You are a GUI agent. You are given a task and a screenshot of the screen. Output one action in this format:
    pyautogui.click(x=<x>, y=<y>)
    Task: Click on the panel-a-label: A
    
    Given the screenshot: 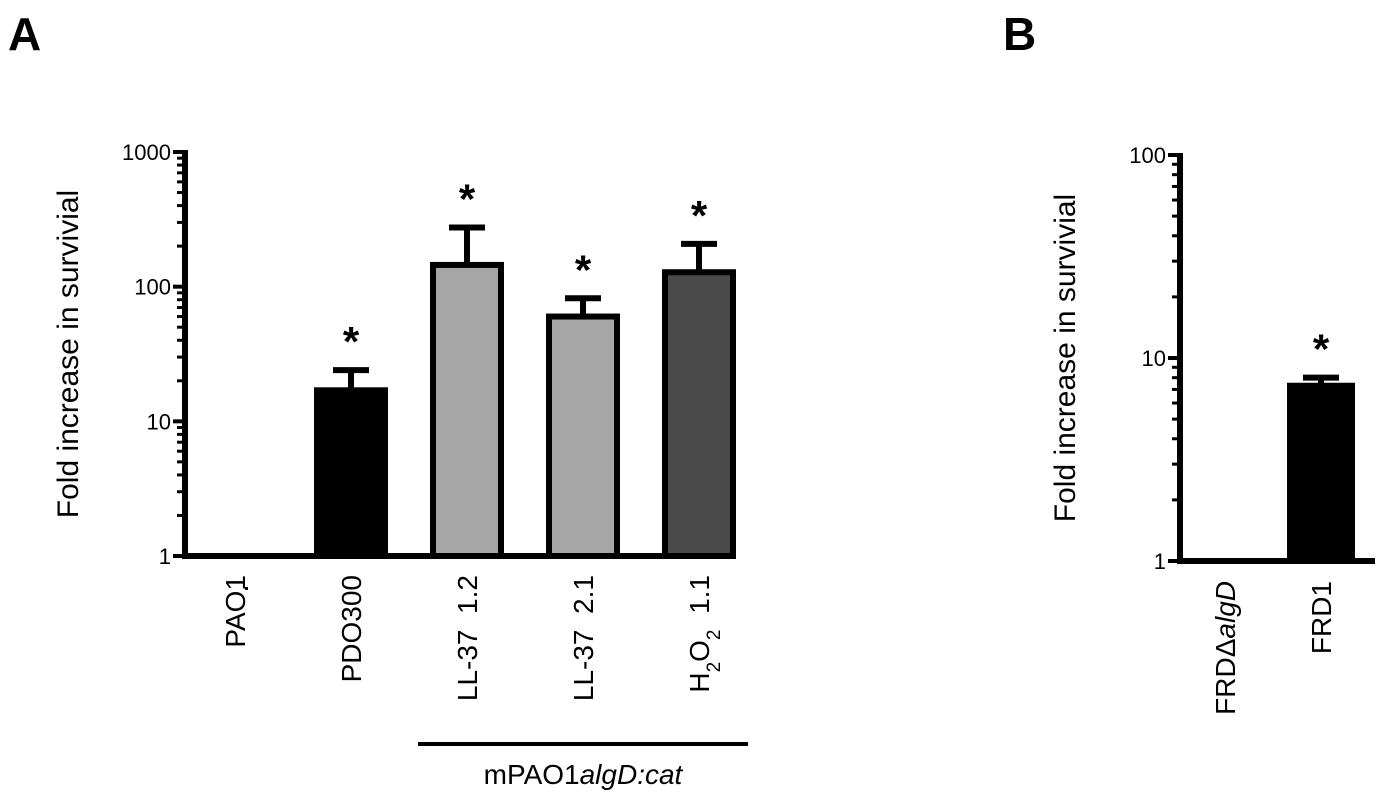 What is the action you would take?
    pyautogui.click(x=24, y=34)
    